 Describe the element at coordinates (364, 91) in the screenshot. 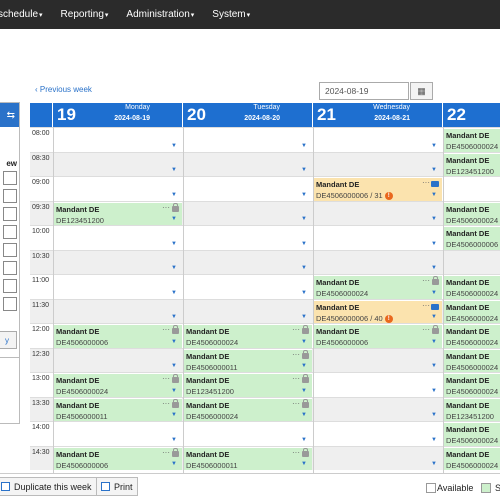

I see `date-input: 2024-08-19` at that location.